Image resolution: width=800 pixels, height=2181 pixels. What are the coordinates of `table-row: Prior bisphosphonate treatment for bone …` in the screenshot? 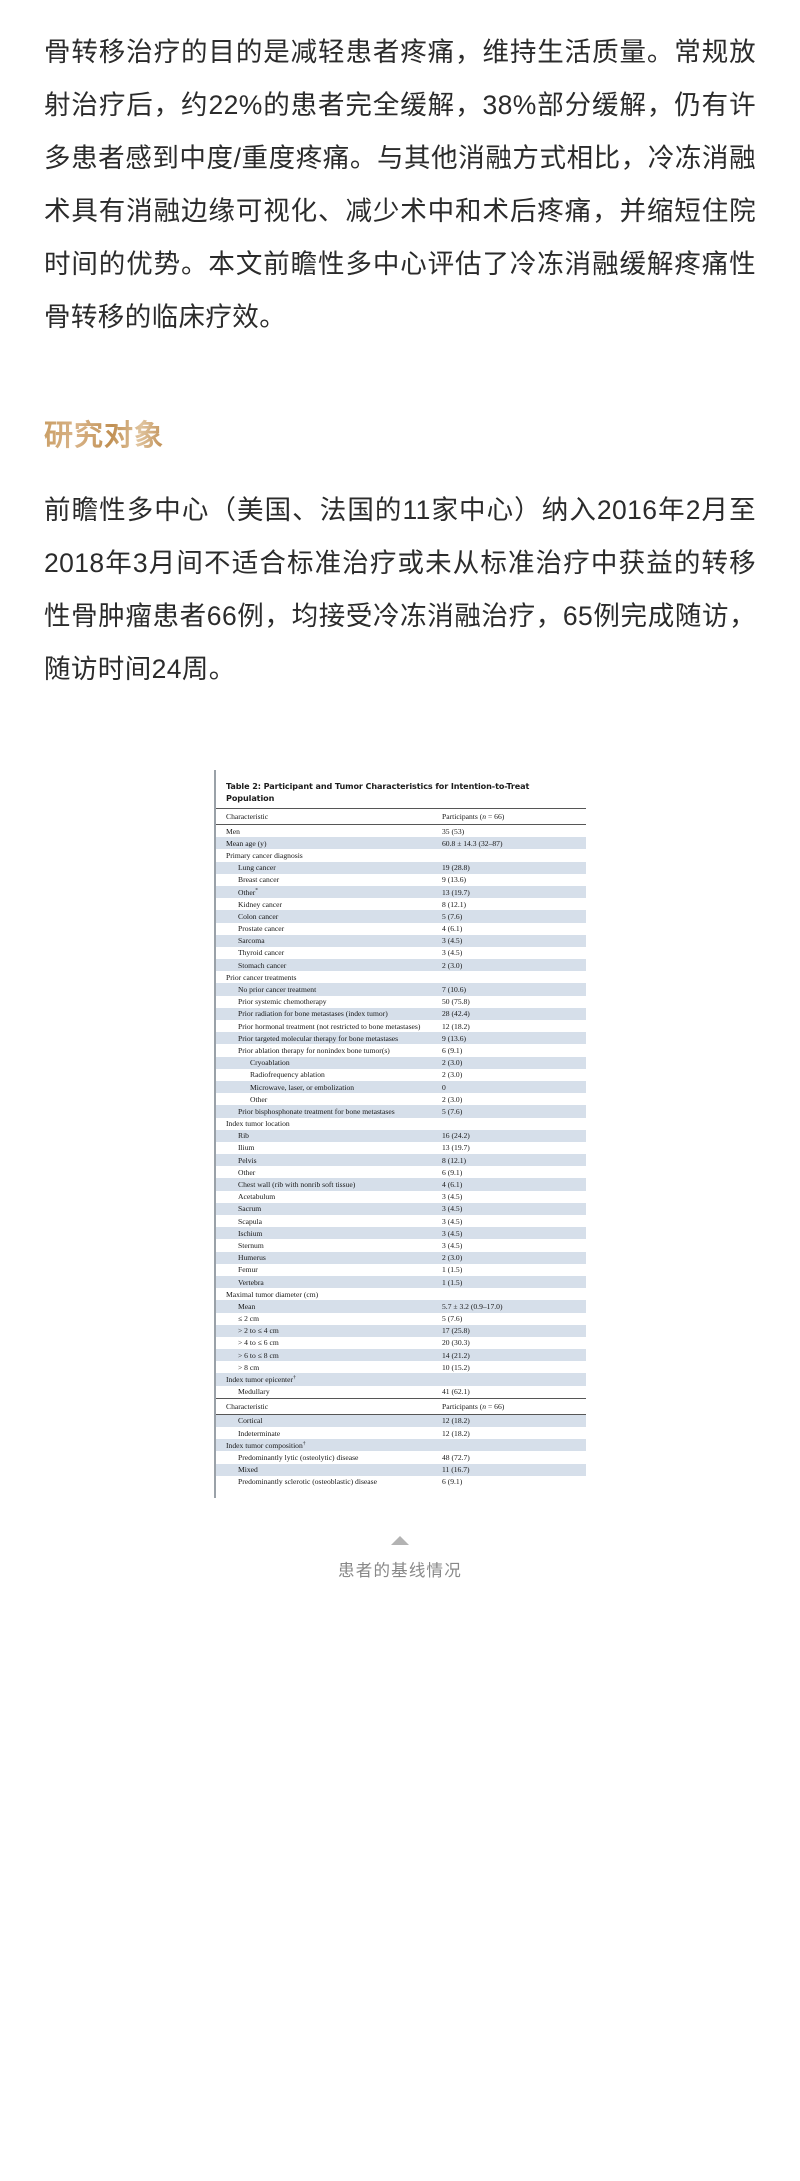 It's located at (401, 1111).